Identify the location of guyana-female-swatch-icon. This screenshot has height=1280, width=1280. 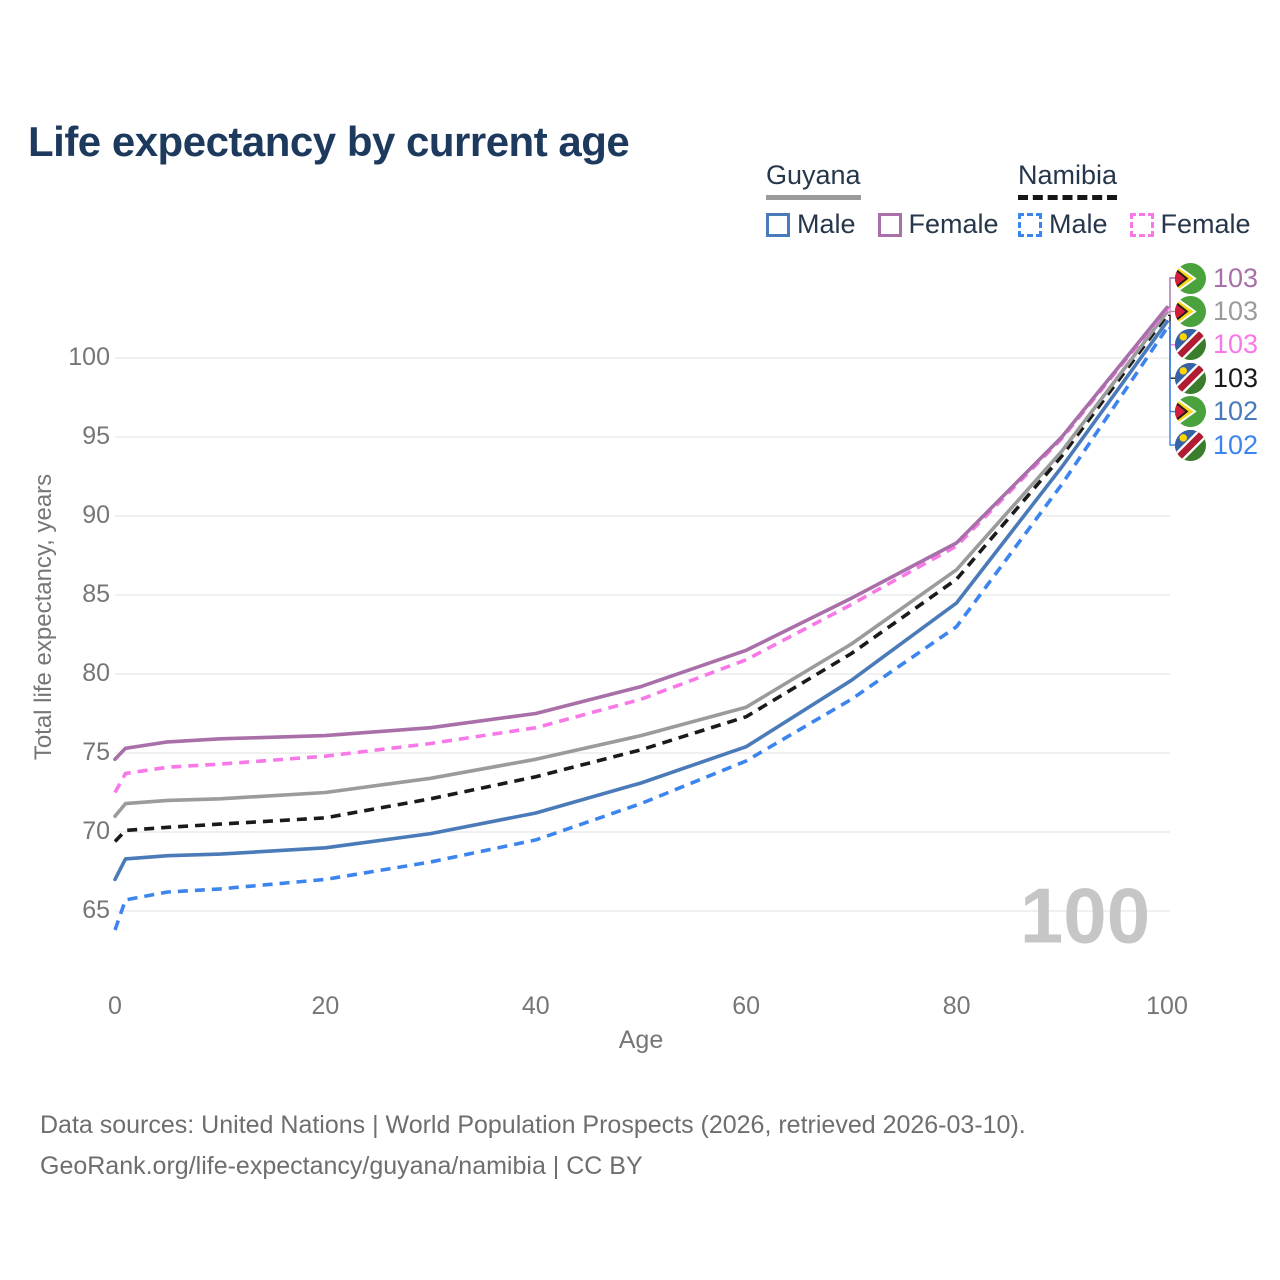
(889, 224).